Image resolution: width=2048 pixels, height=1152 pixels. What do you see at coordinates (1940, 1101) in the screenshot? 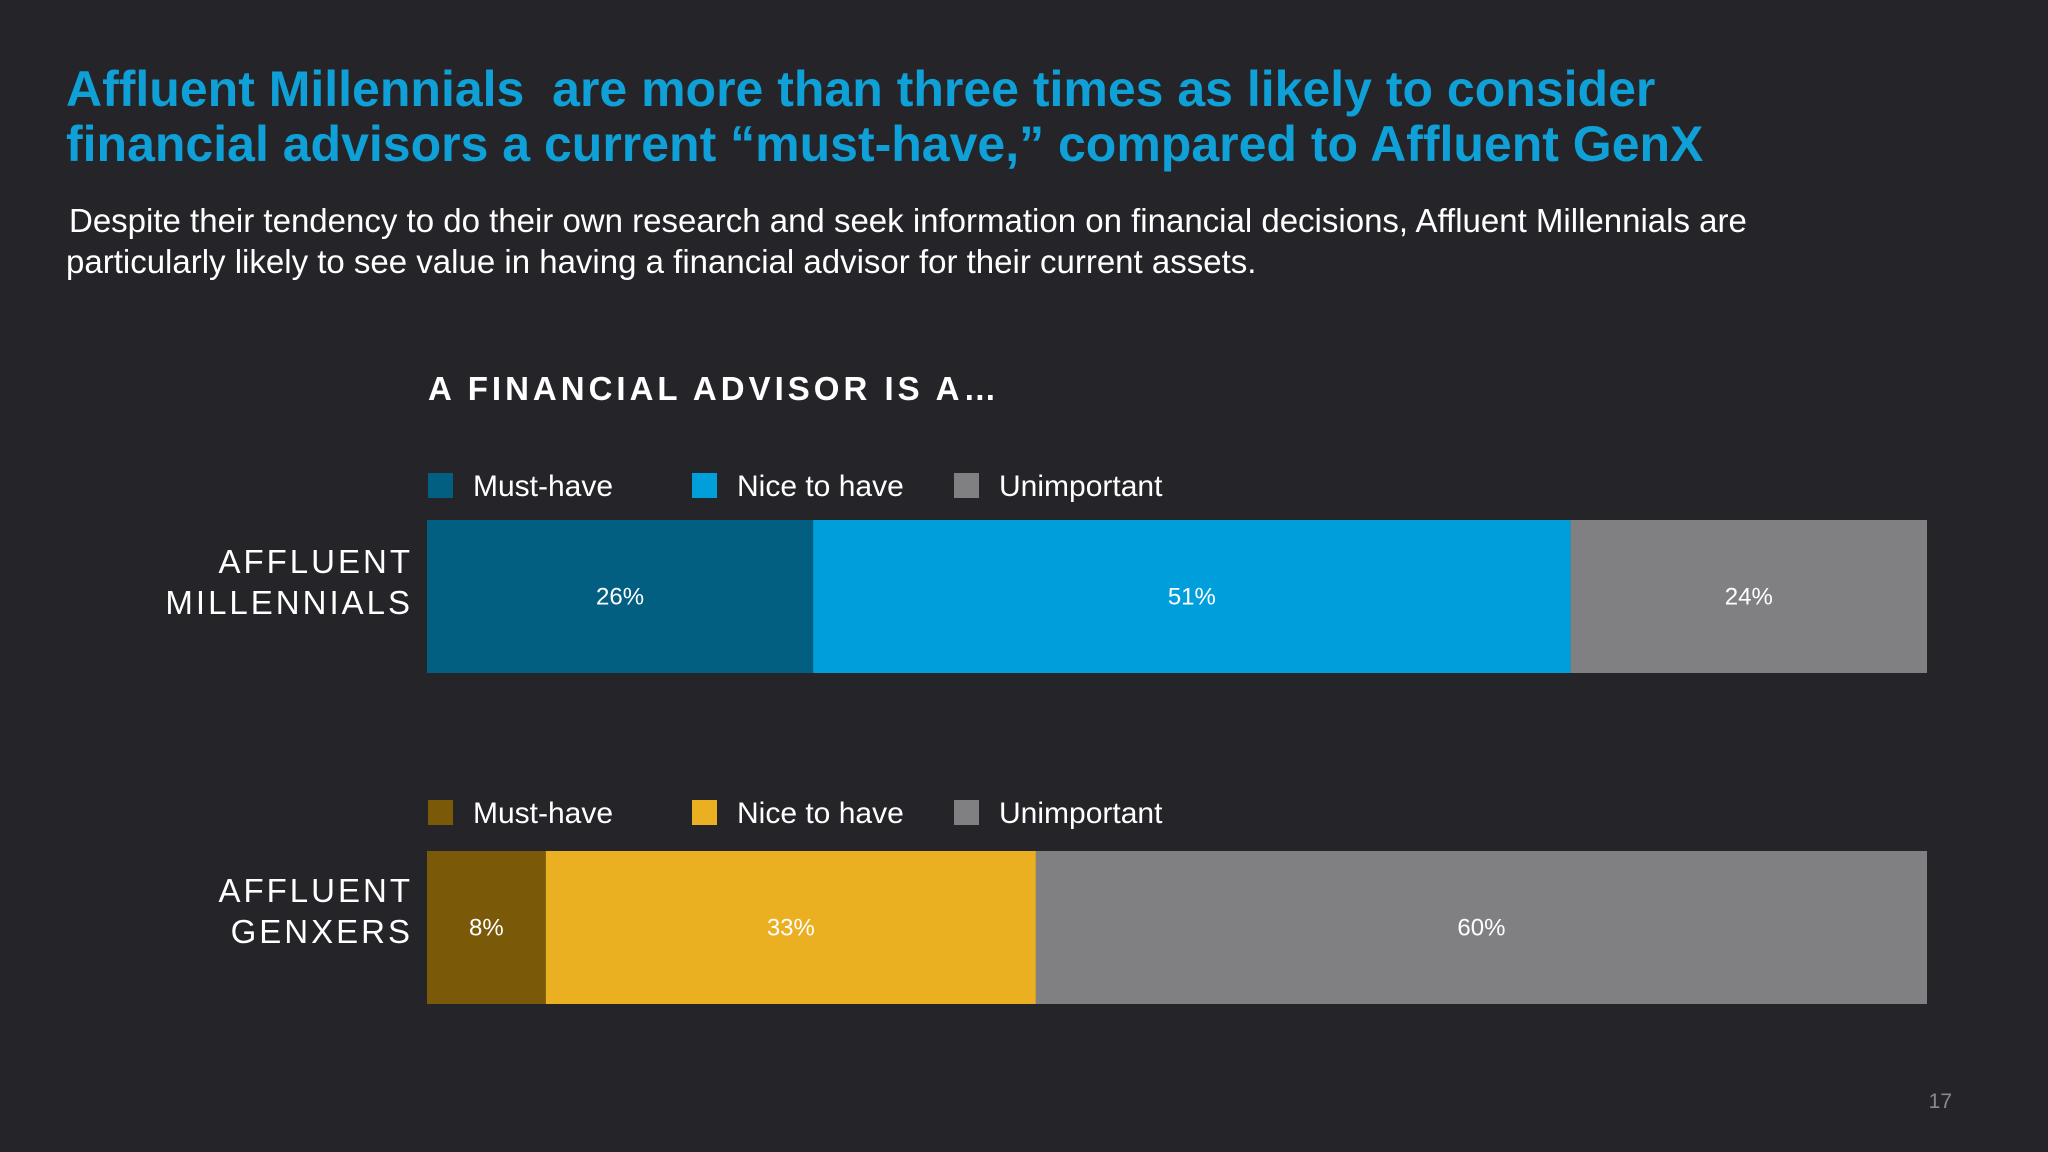
I see `page-number: 17` at bounding box center [1940, 1101].